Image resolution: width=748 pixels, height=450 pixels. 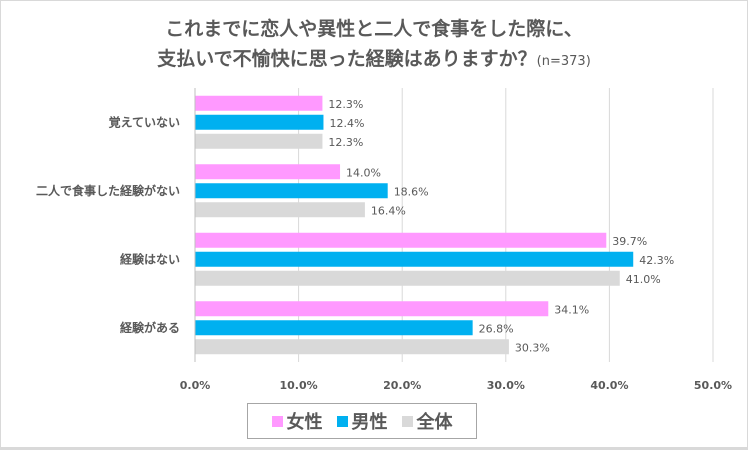 I want to click on legend-label: 全体, so click(x=434, y=422).